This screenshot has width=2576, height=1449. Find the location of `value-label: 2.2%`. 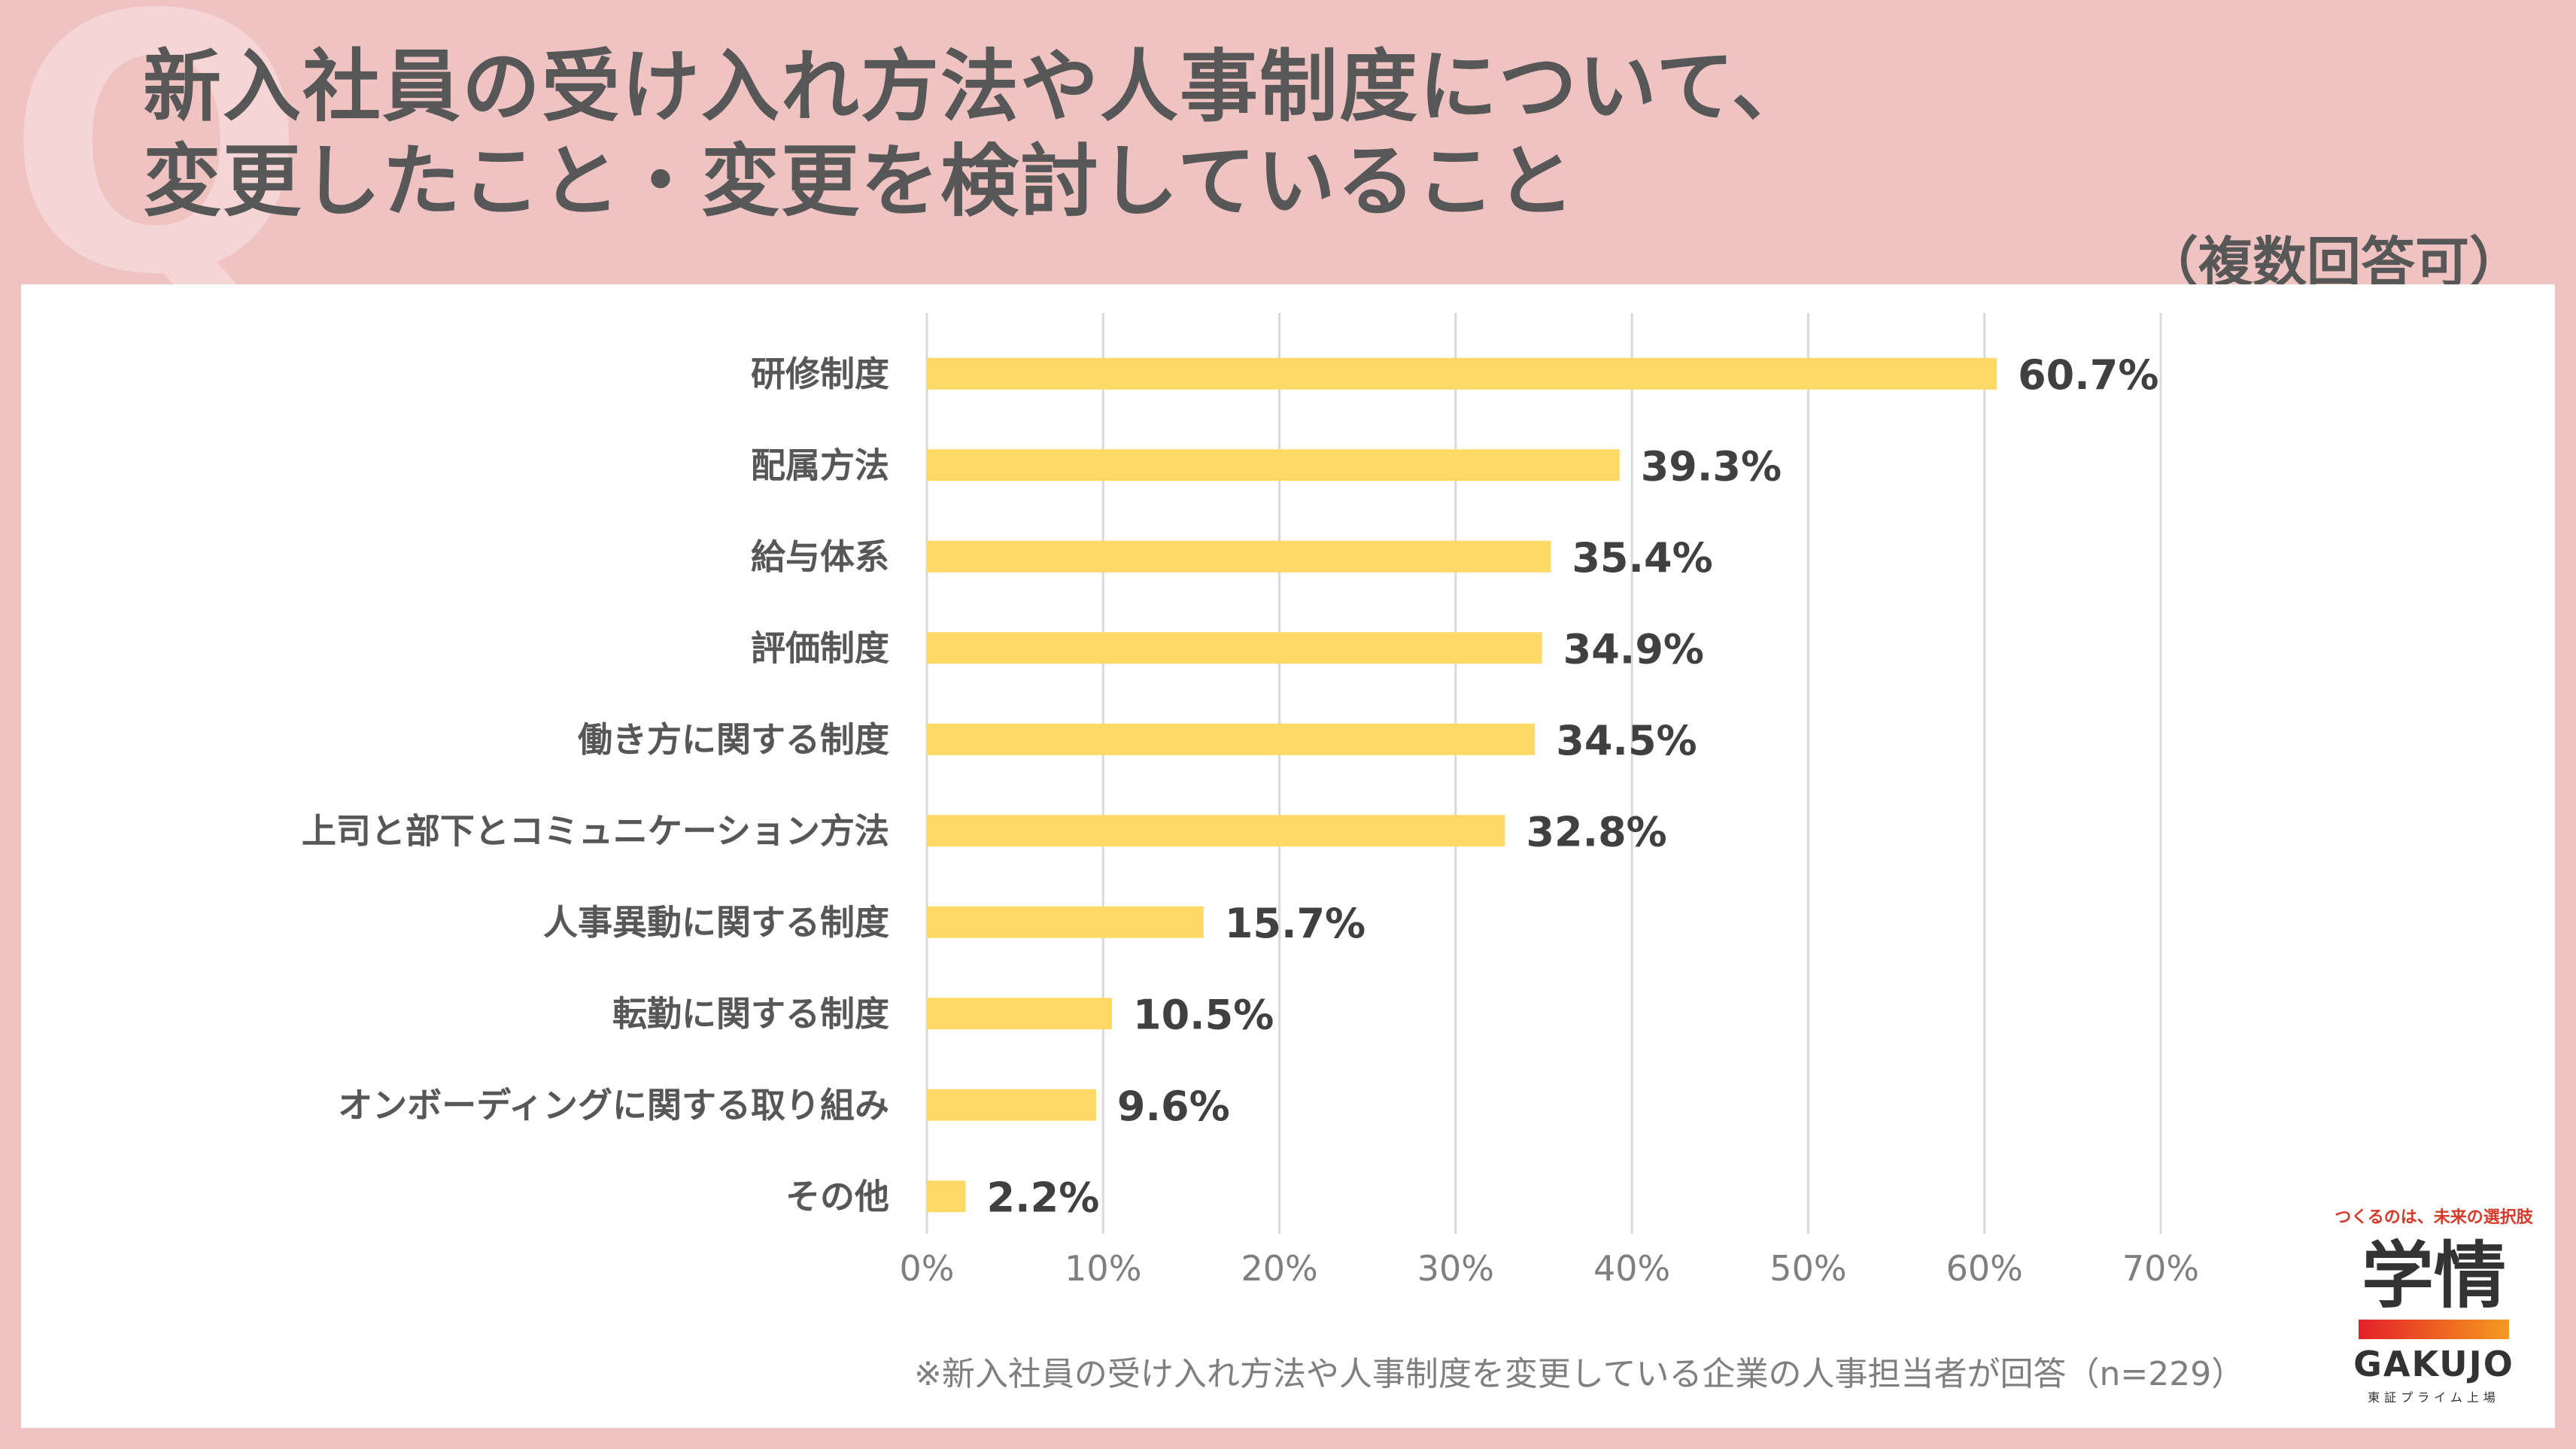

value-label: 2.2% is located at coordinates (1044, 1198).